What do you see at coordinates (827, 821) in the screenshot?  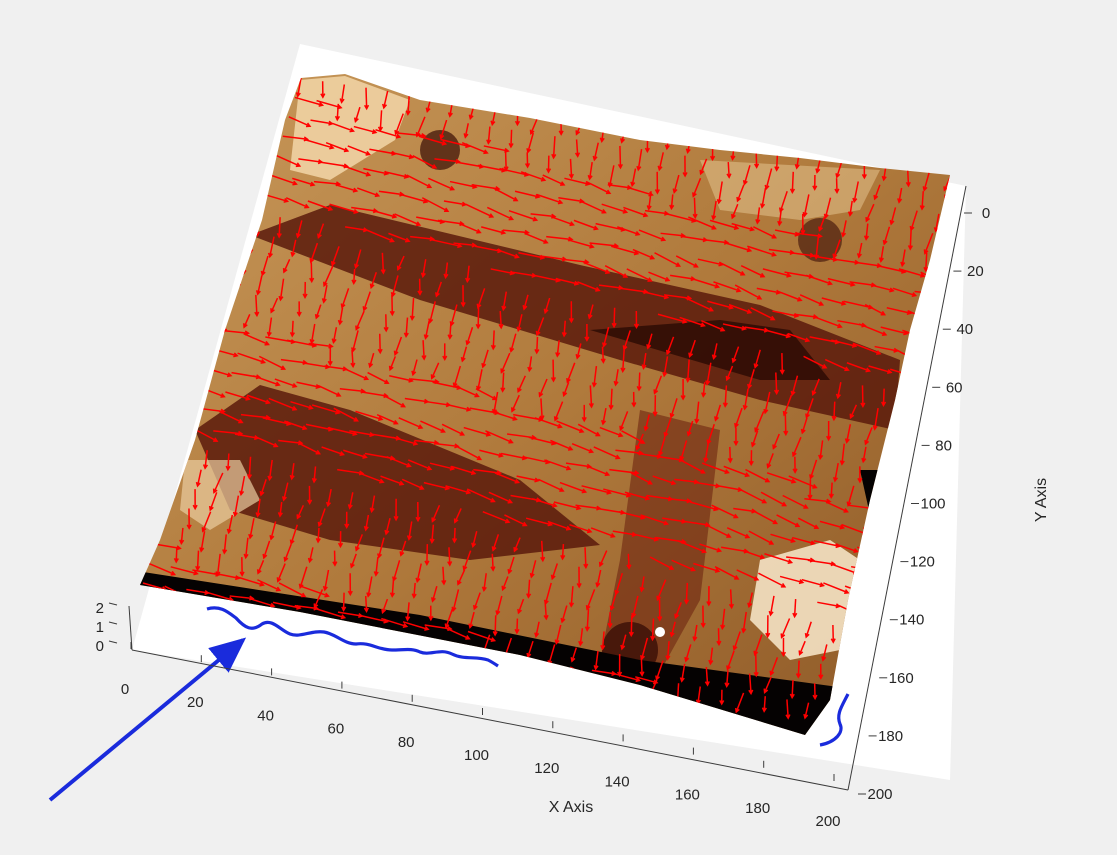 I see `x-tick-label: 200` at bounding box center [827, 821].